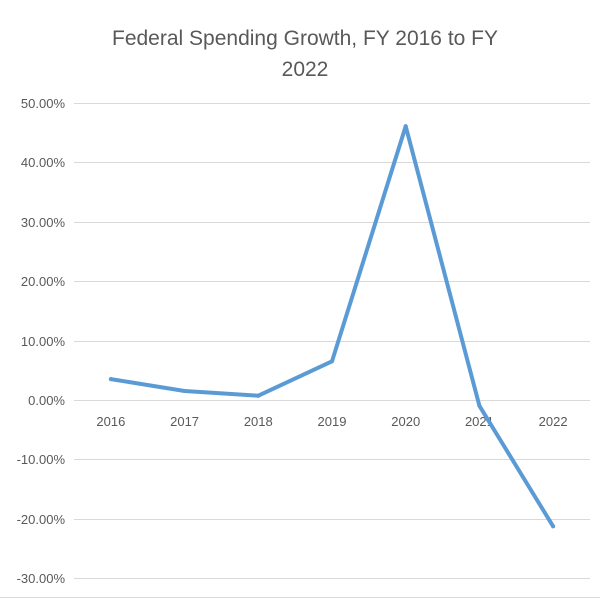  I want to click on x-tick-label: 2022, so click(553, 421).